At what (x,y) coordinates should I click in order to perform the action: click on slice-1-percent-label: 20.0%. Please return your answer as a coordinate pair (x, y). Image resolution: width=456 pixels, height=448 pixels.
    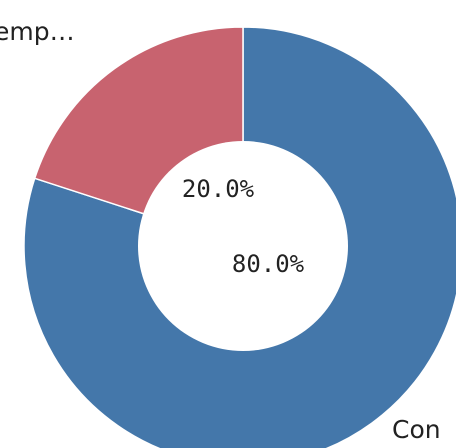
    Looking at the image, I should click on (218, 189).